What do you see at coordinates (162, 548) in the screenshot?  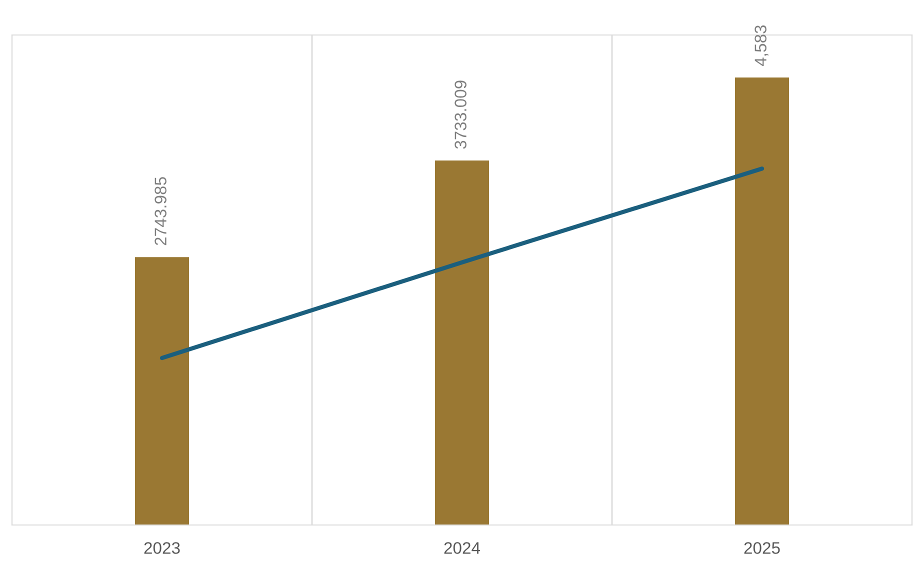 I see `x-tick-label: 2023` at bounding box center [162, 548].